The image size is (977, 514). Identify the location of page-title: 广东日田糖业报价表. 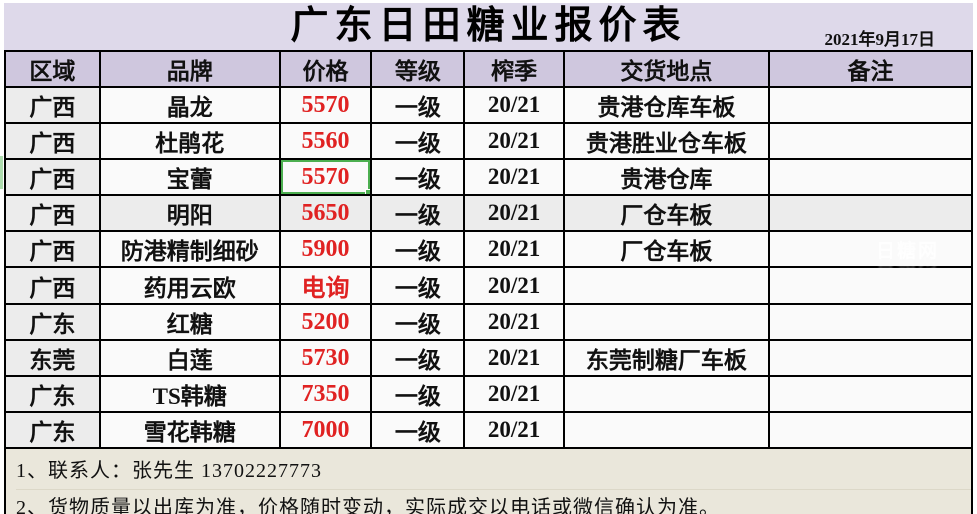
(488, 26).